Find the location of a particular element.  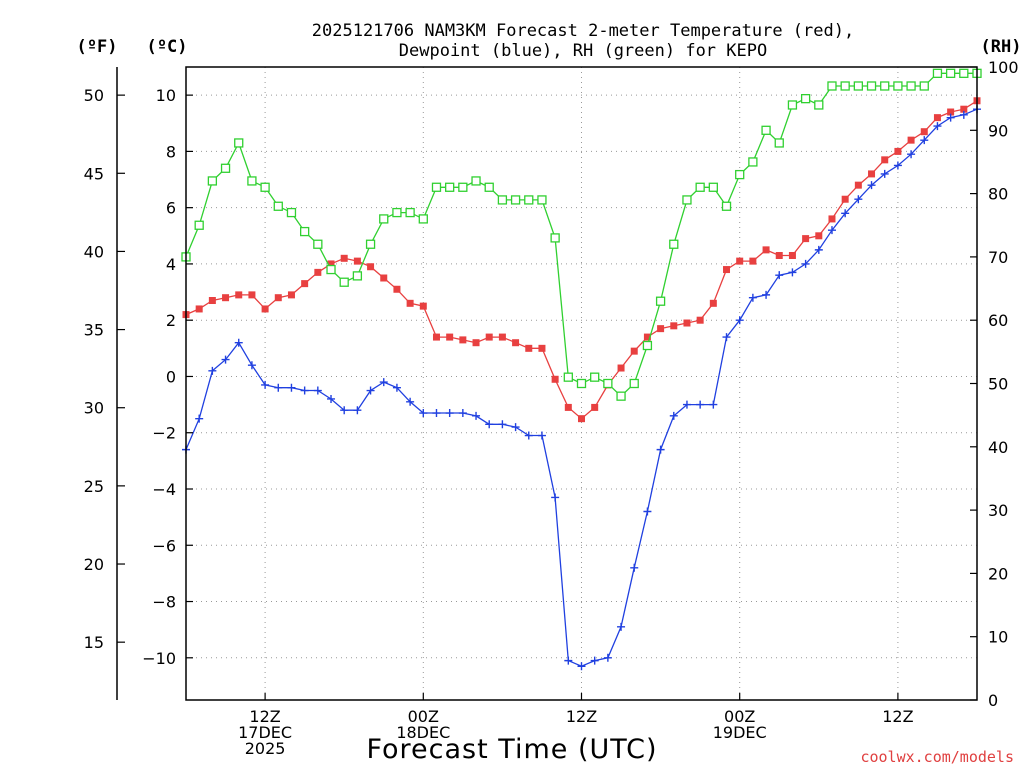

fahrenheit-tick-label: 15 is located at coordinates (94, 642).